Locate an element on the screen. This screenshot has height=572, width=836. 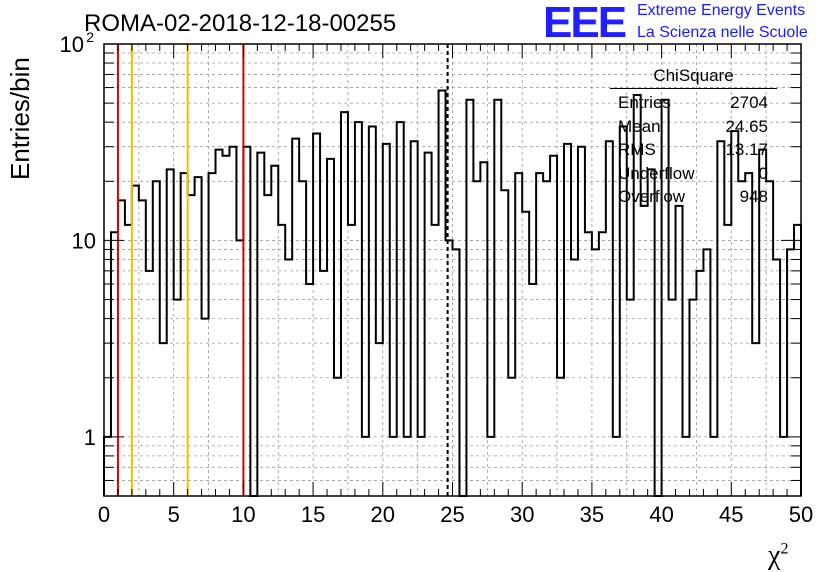
x-tick-label: 5 is located at coordinates (174, 514).